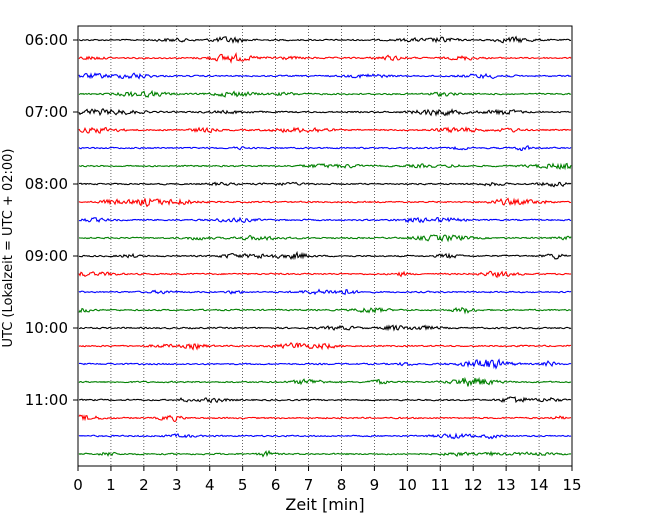 Image resolution: width=650 pixels, height=520 pixels. Describe the element at coordinates (440, 485) in the screenshot. I see `x-tick-label: 11` at that location.